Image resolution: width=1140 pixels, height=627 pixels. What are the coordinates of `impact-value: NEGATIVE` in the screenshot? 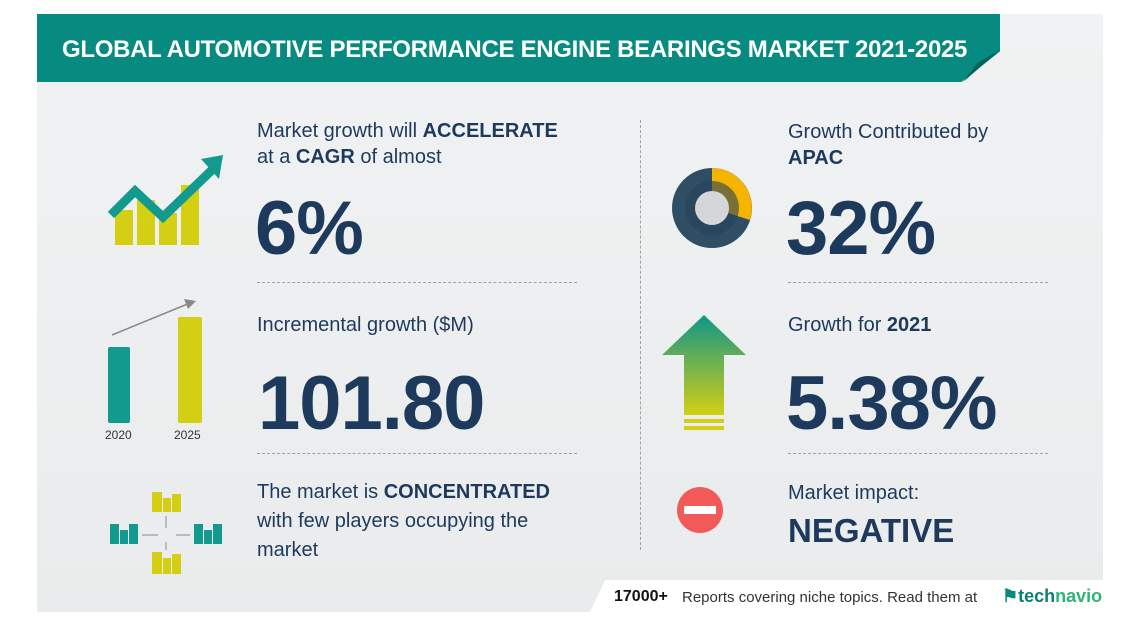 It's located at (871, 530).